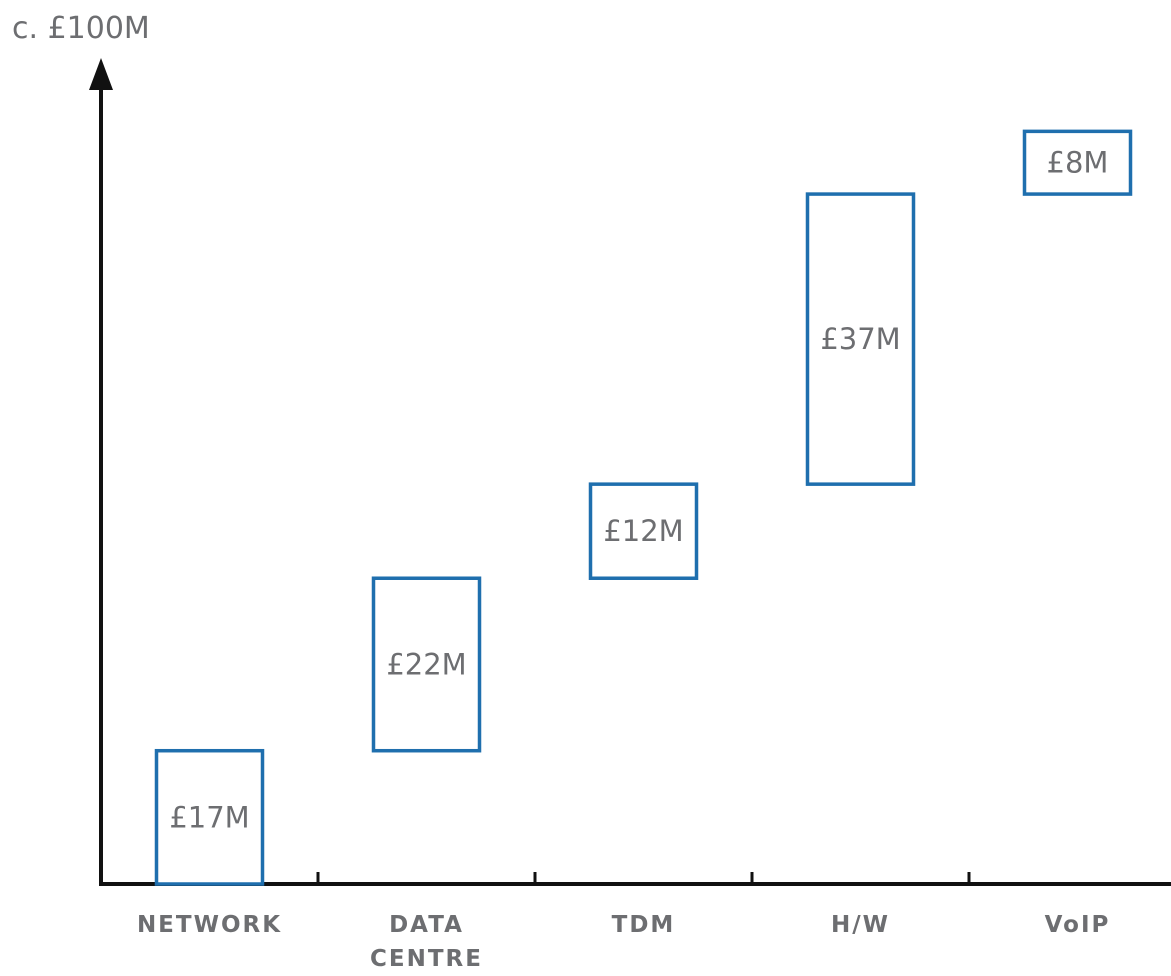 The width and height of the screenshot is (1171, 976). I want to click on category-label-1: DATA, so click(426, 925).